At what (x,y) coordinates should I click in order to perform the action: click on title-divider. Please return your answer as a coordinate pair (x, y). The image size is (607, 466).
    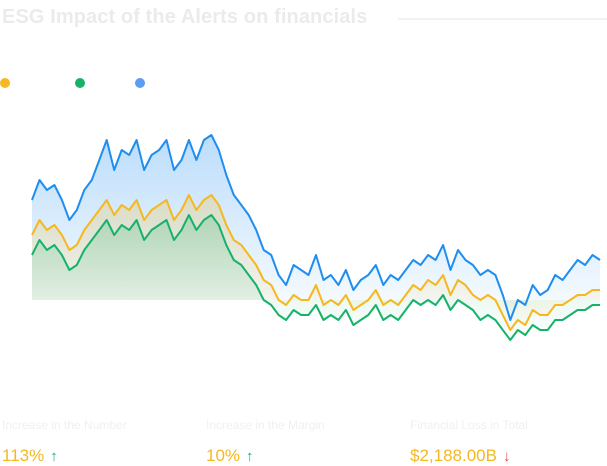
    Looking at the image, I should click on (502, 19).